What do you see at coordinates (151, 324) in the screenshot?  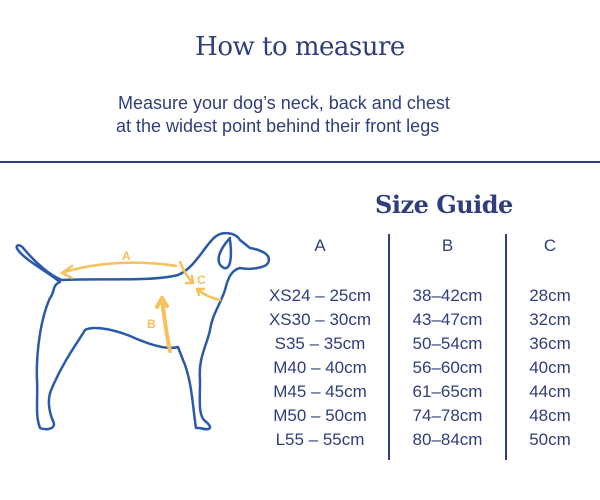 I see `label-b: B` at bounding box center [151, 324].